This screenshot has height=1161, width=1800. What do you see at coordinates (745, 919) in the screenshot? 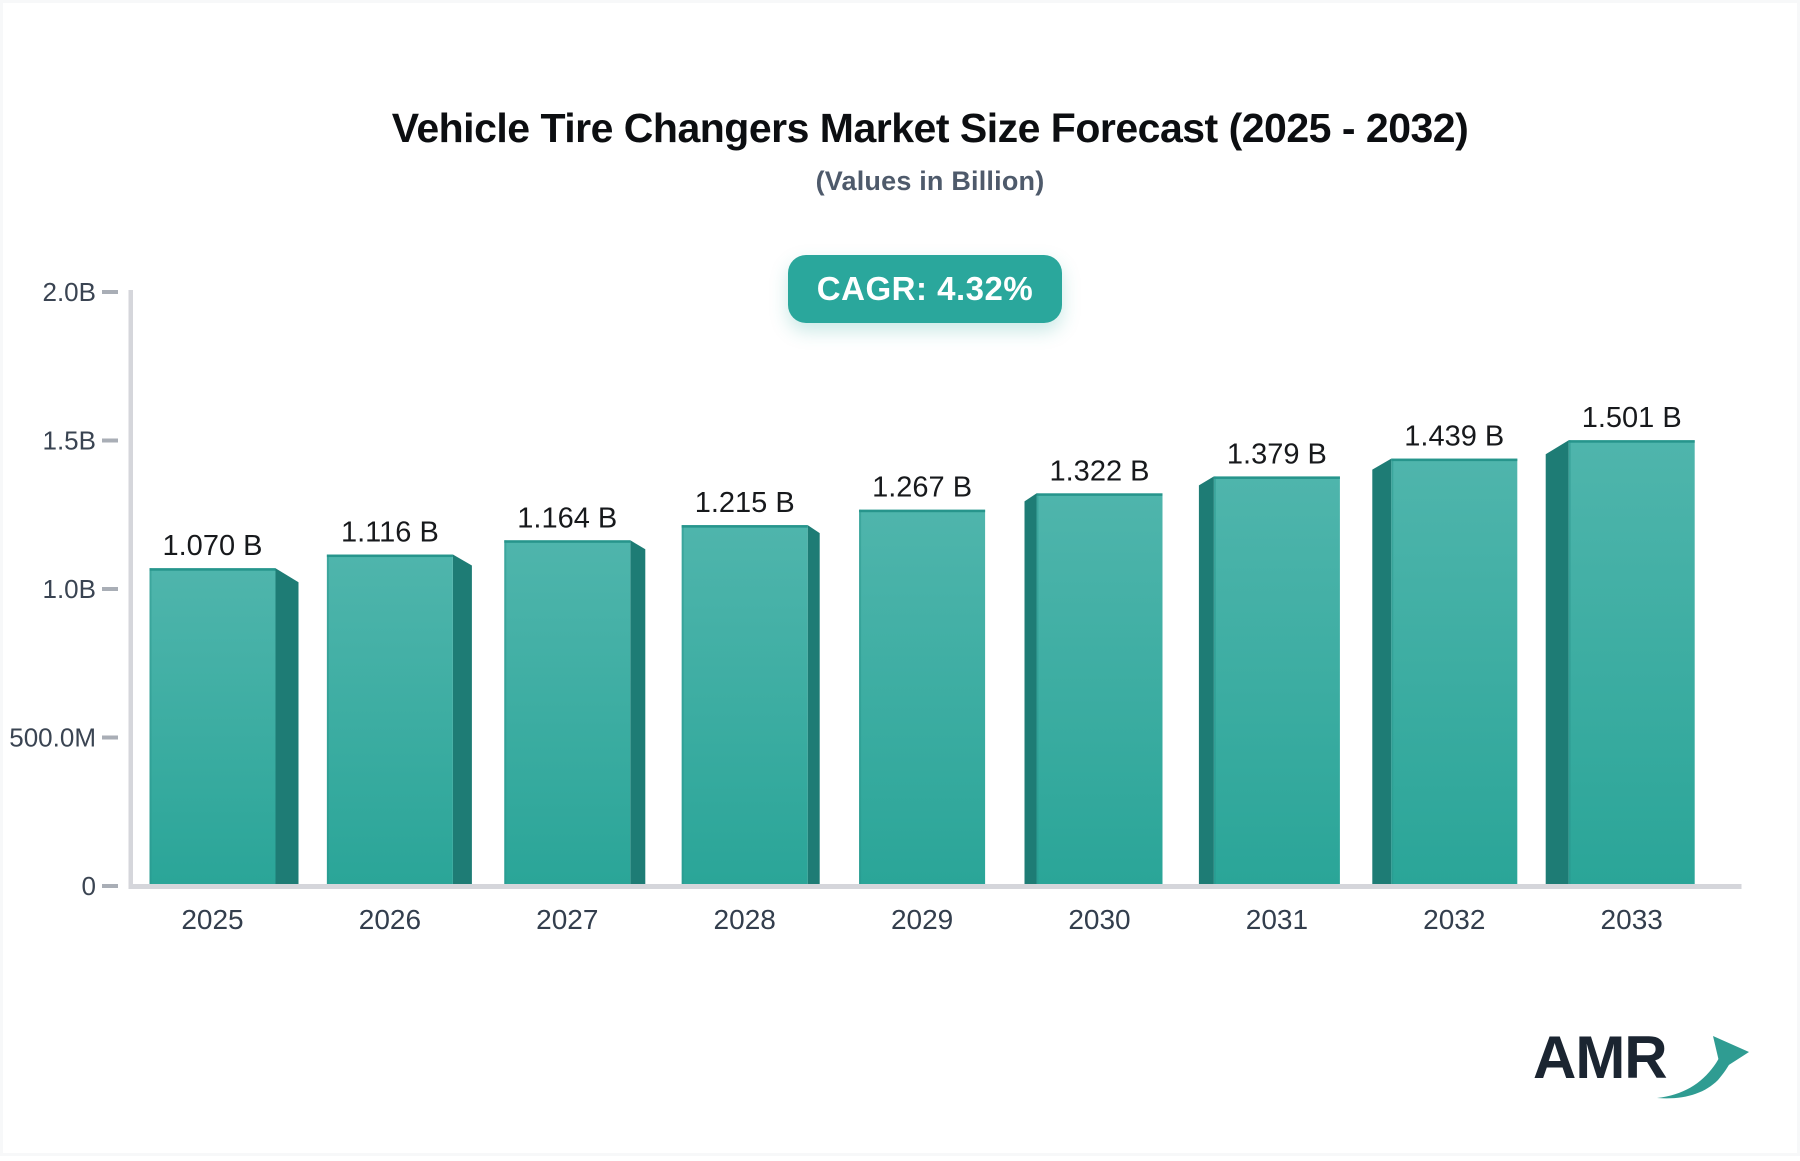
I see `x-axis-label: 2028` at bounding box center [745, 919].